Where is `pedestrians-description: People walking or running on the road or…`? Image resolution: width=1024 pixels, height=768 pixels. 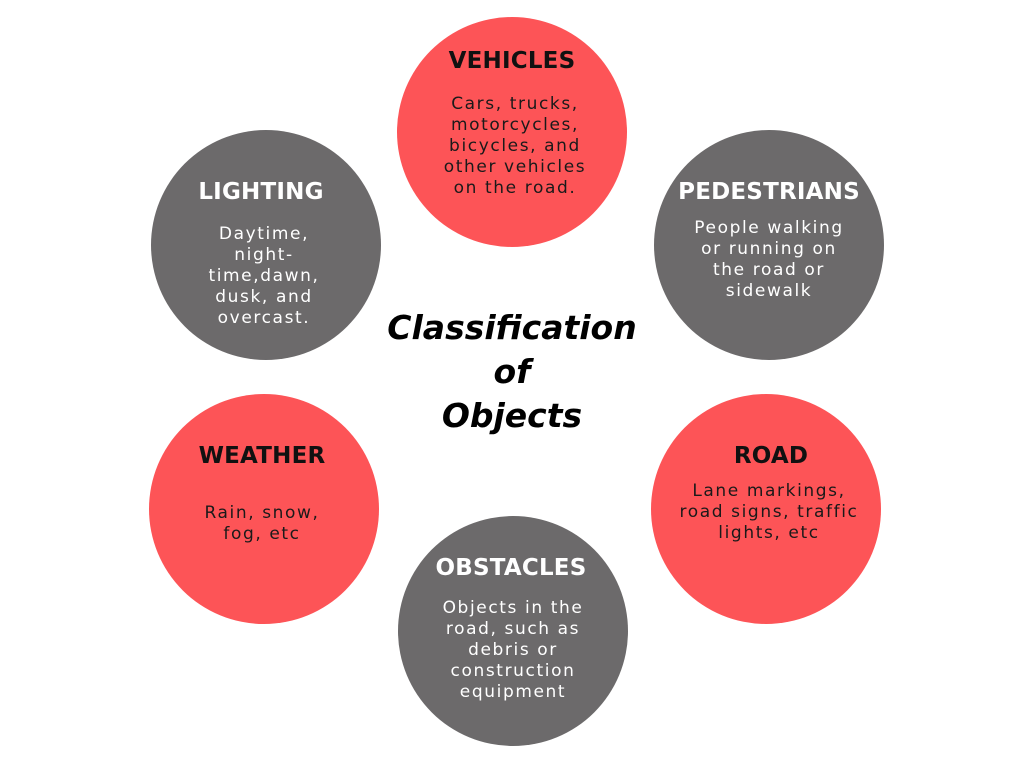
pedestrians-description: People walking or running on the road or… is located at coordinates (769, 259).